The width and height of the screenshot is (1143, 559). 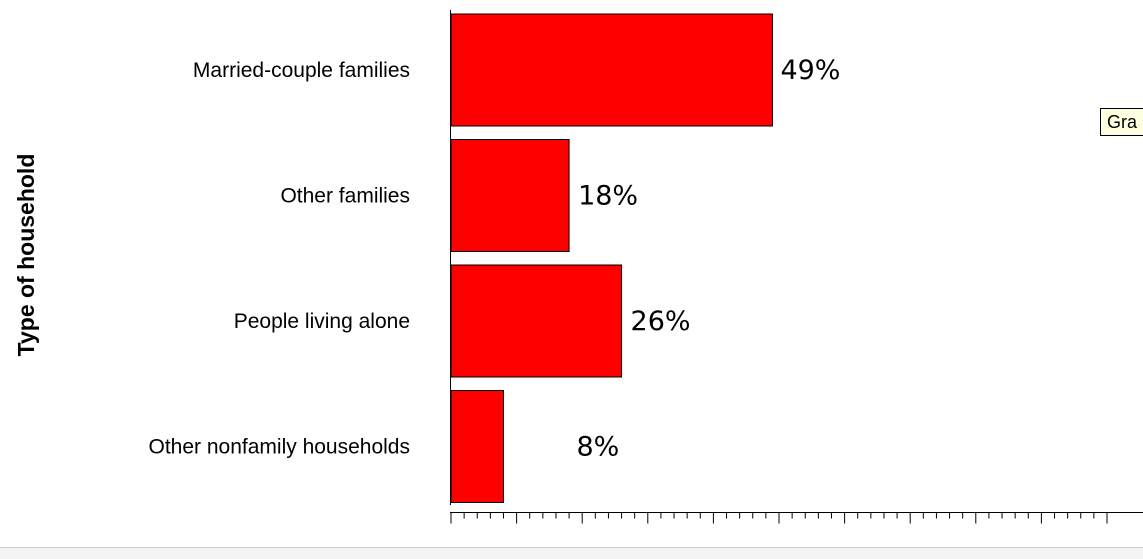 What do you see at coordinates (26, 255) in the screenshot?
I see `y-axis-label: Type of household` at bounding box center [26, 255].